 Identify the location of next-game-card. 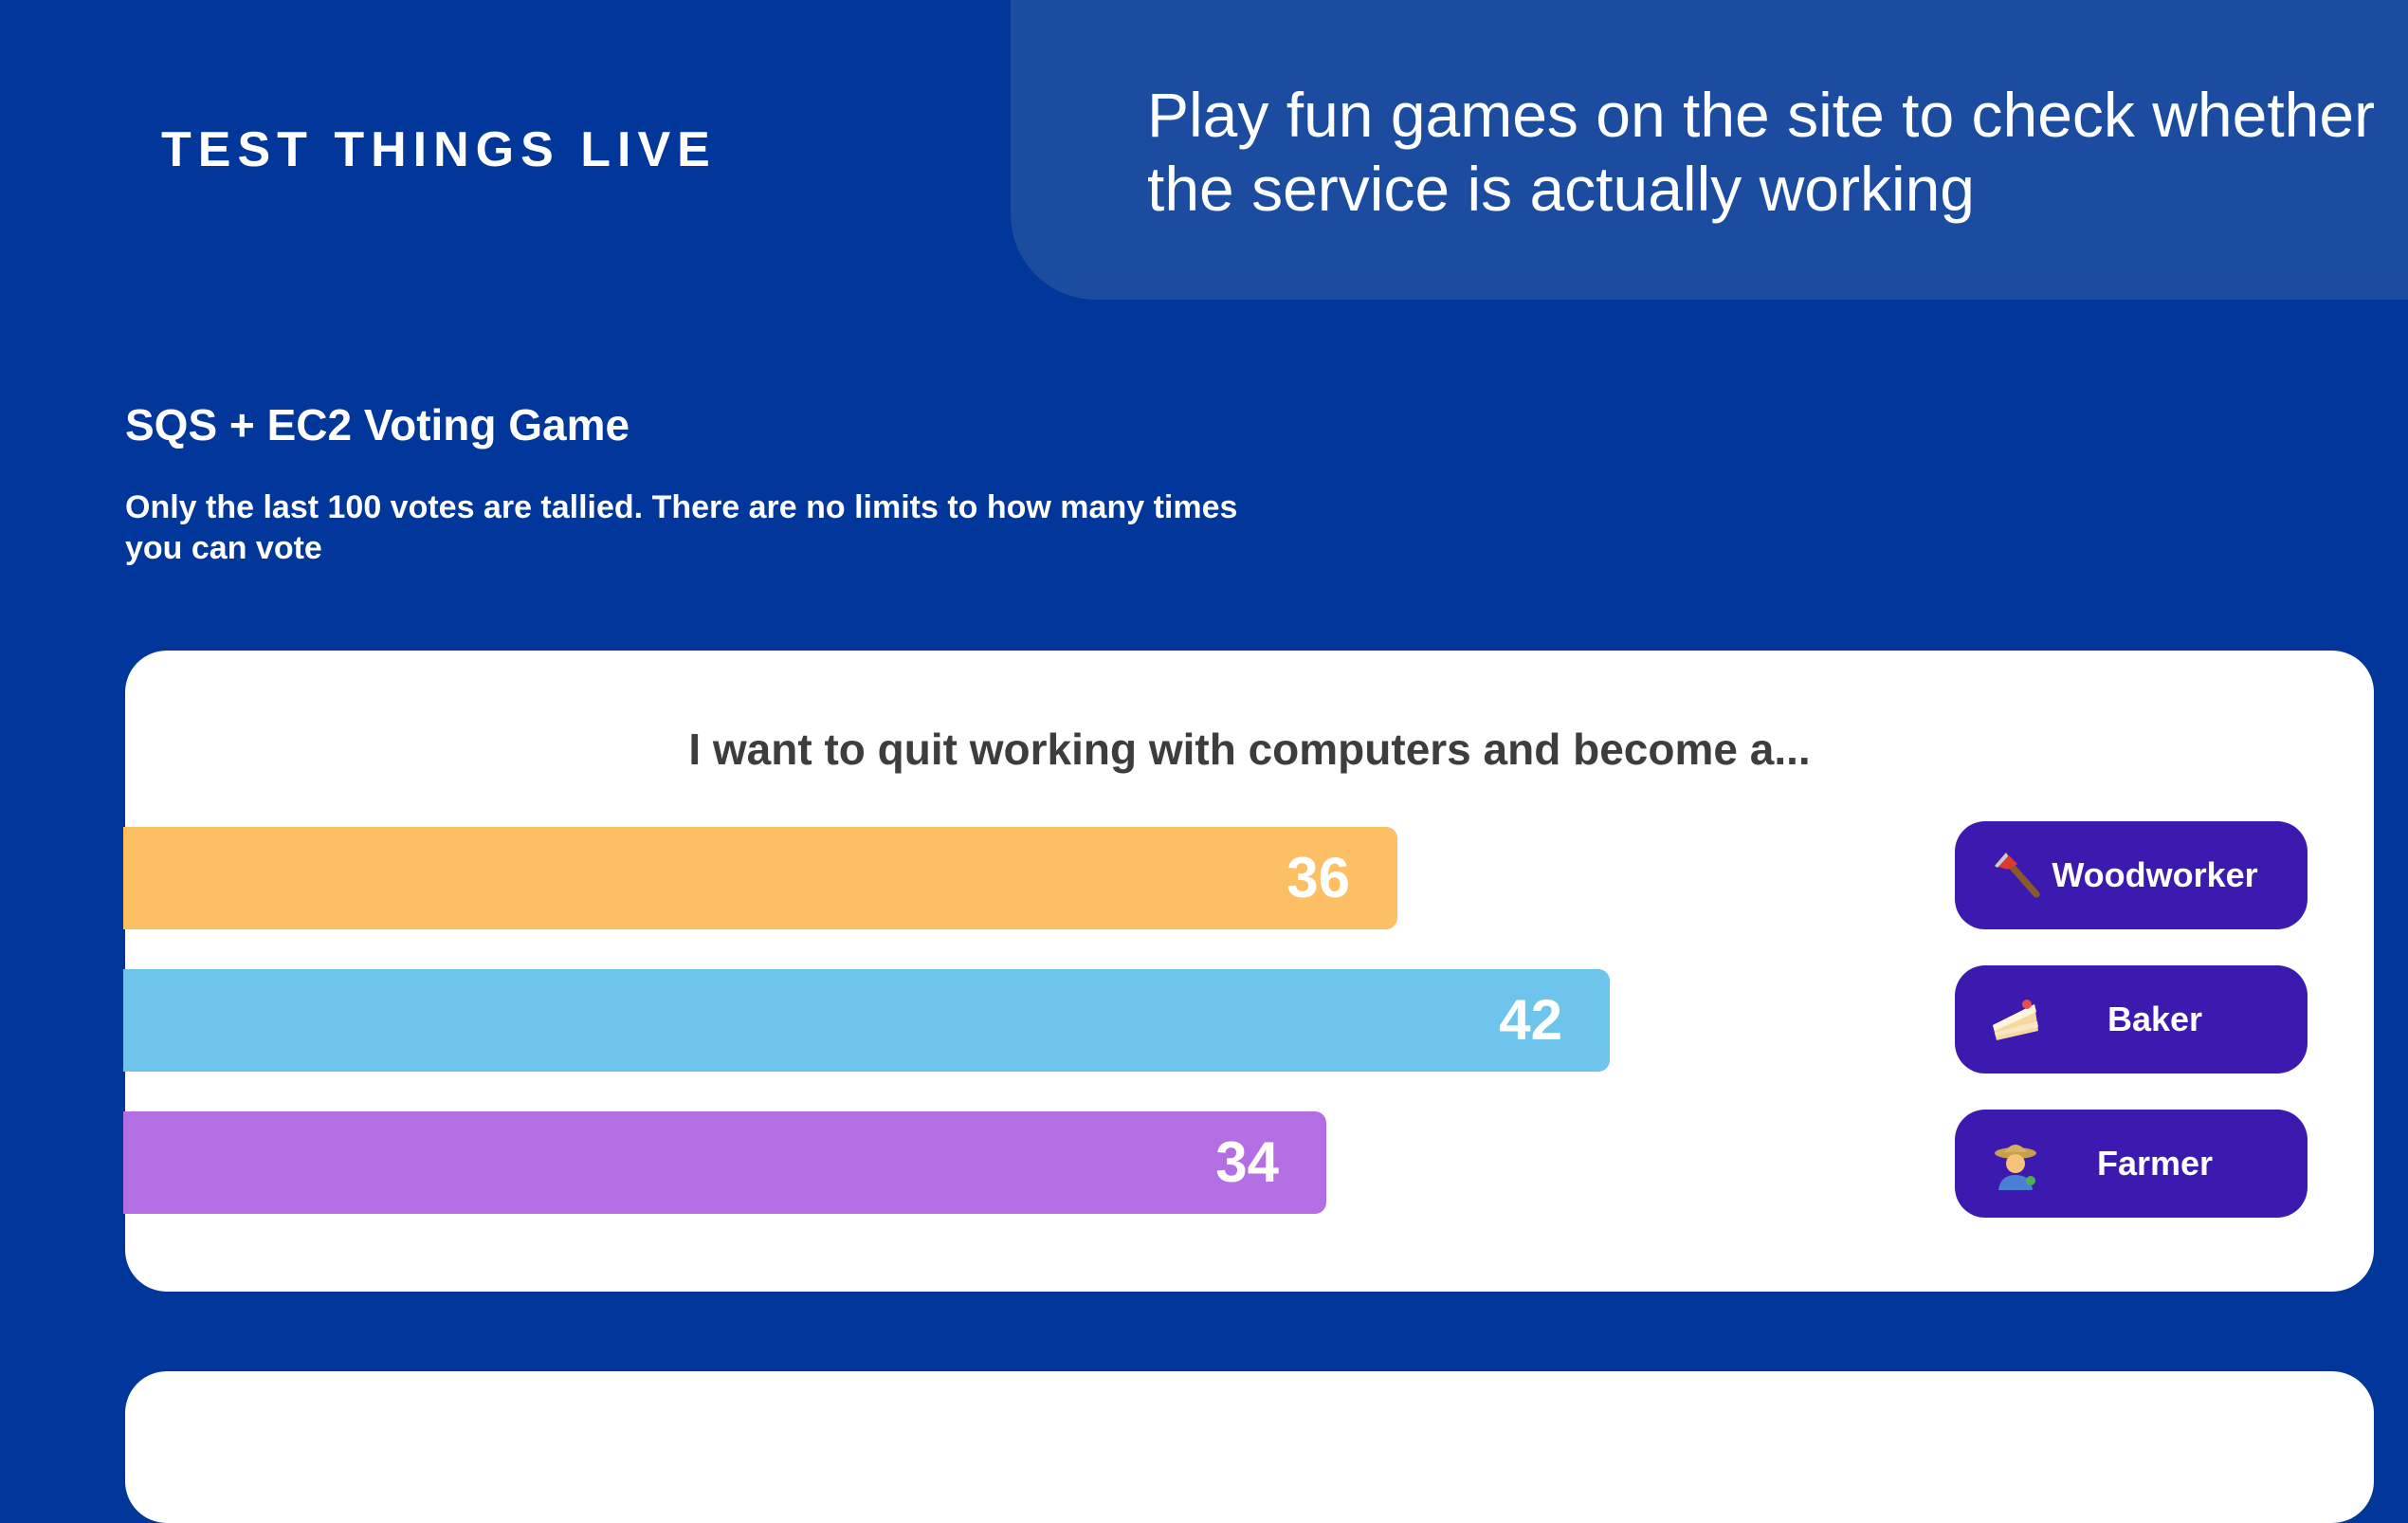
(1249, 1447).